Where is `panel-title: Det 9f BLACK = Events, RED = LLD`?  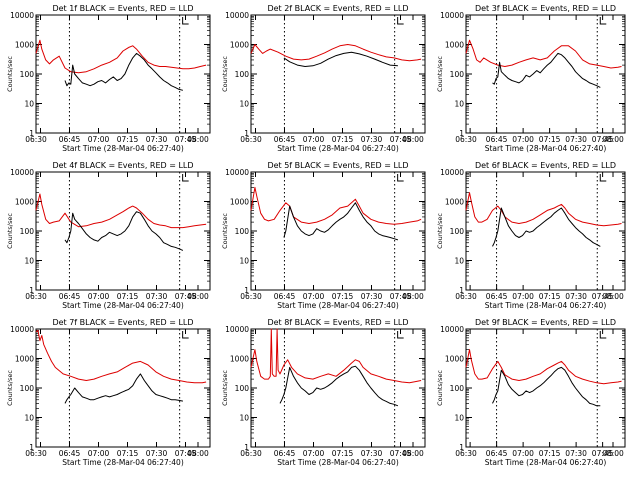 panel-title: Det 9f BLACK = Events, RED = LLD is located at coordinates (545, 322).